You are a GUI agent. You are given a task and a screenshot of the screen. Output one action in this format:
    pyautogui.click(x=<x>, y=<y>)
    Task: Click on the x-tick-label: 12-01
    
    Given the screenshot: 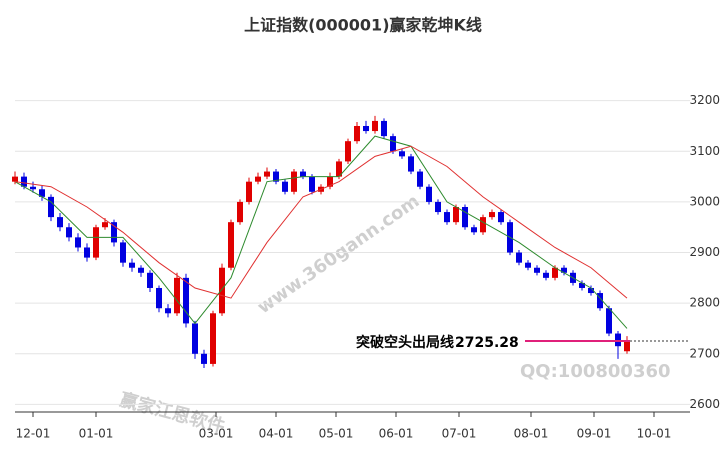 What is the action you would take?
    pyautogui.click(x=33, y=434)
    